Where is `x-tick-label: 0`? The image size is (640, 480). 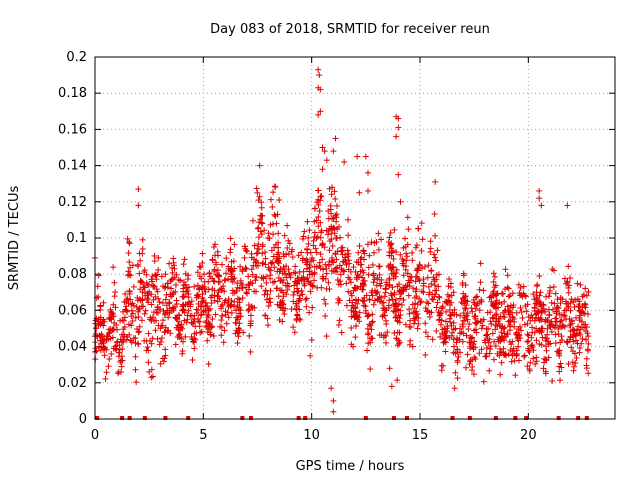 x-tick-label: 0 is located at coordinates (95, 435).